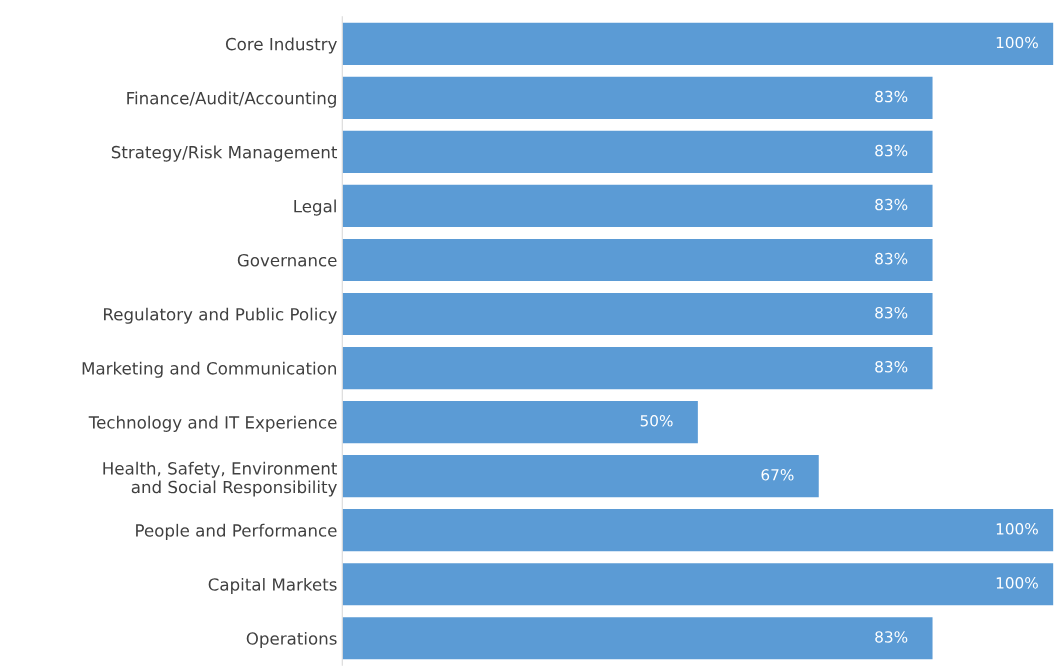 The width and height of the screenshot is (1063, 672). Describe the element at coordinates (315, 207) in the screenshot. I see `y-tick-label: Legal` at that location.